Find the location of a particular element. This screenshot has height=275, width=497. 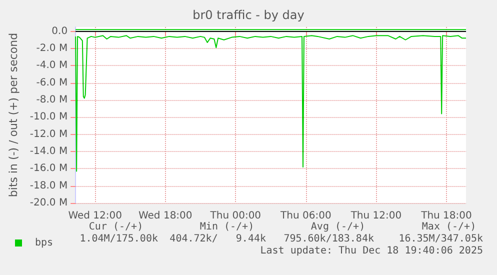

text: Last update: Thu Dec 18 19:40:06 2025 is located at coordinates (371, 251).